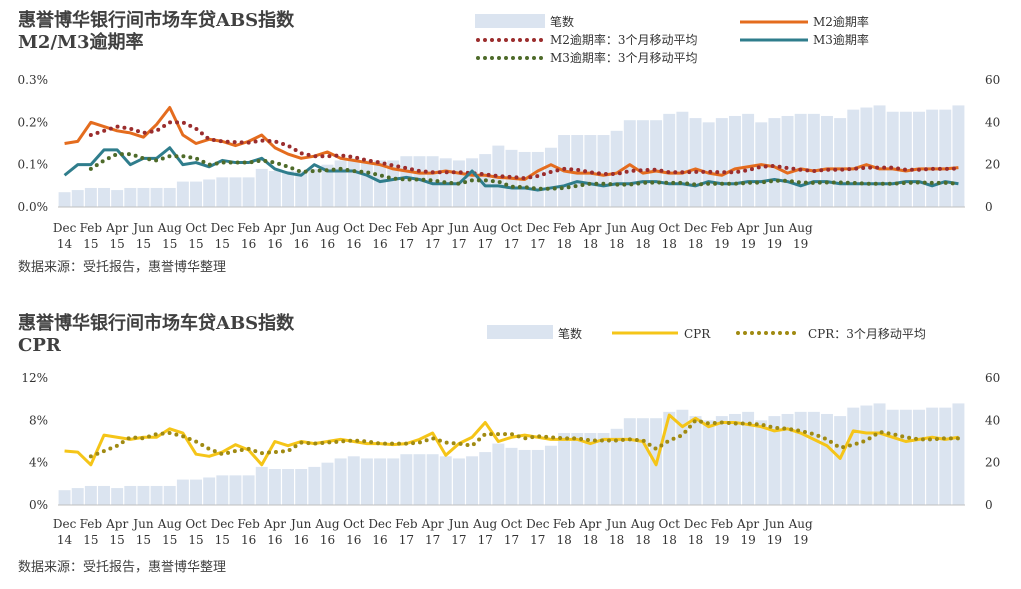 Image resolution: width=1021 pixels, height=589 pixels. Describe the element at coordinates (38, 463) in the screenshot. I see `left-tick-label: 4%` at that location.